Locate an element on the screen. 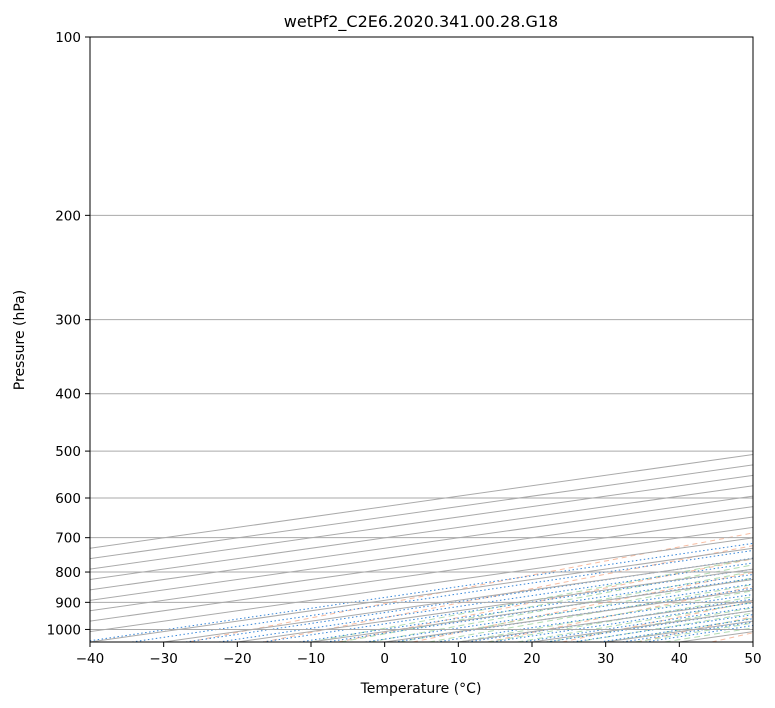 The height and width of the screenshot is (708, 775). x-tick-label: 30 is located at coordinates (605, 659).